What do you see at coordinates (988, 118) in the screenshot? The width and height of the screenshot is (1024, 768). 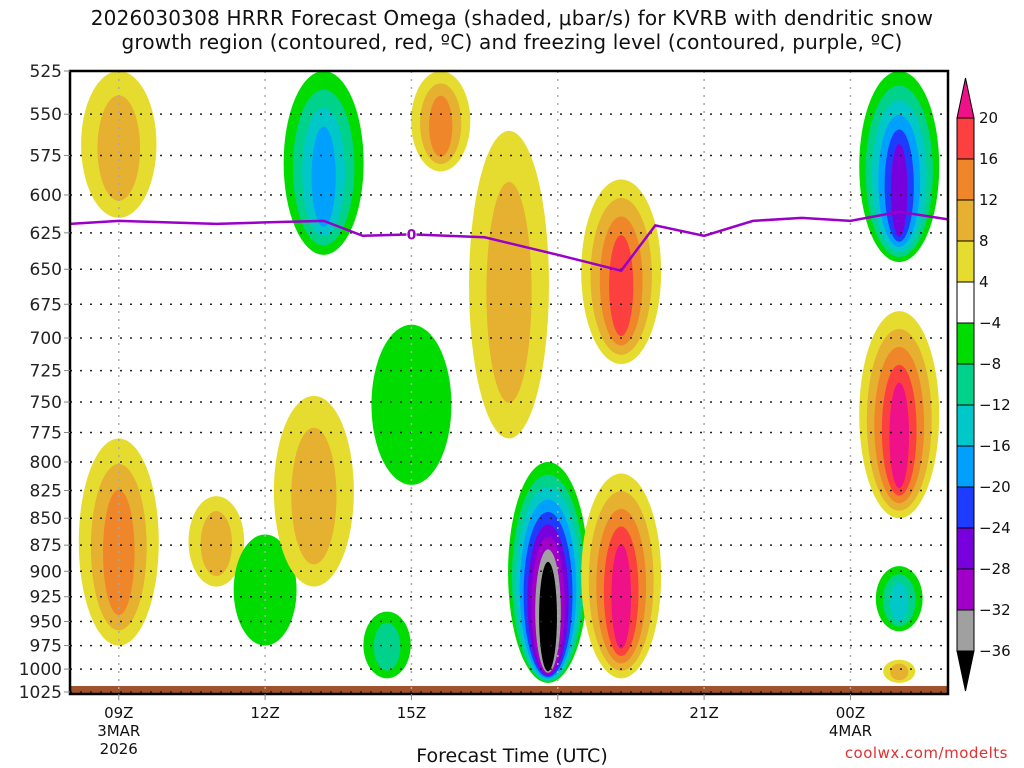 I see `colorbar-label: 20` at bounding box center [988, 118].